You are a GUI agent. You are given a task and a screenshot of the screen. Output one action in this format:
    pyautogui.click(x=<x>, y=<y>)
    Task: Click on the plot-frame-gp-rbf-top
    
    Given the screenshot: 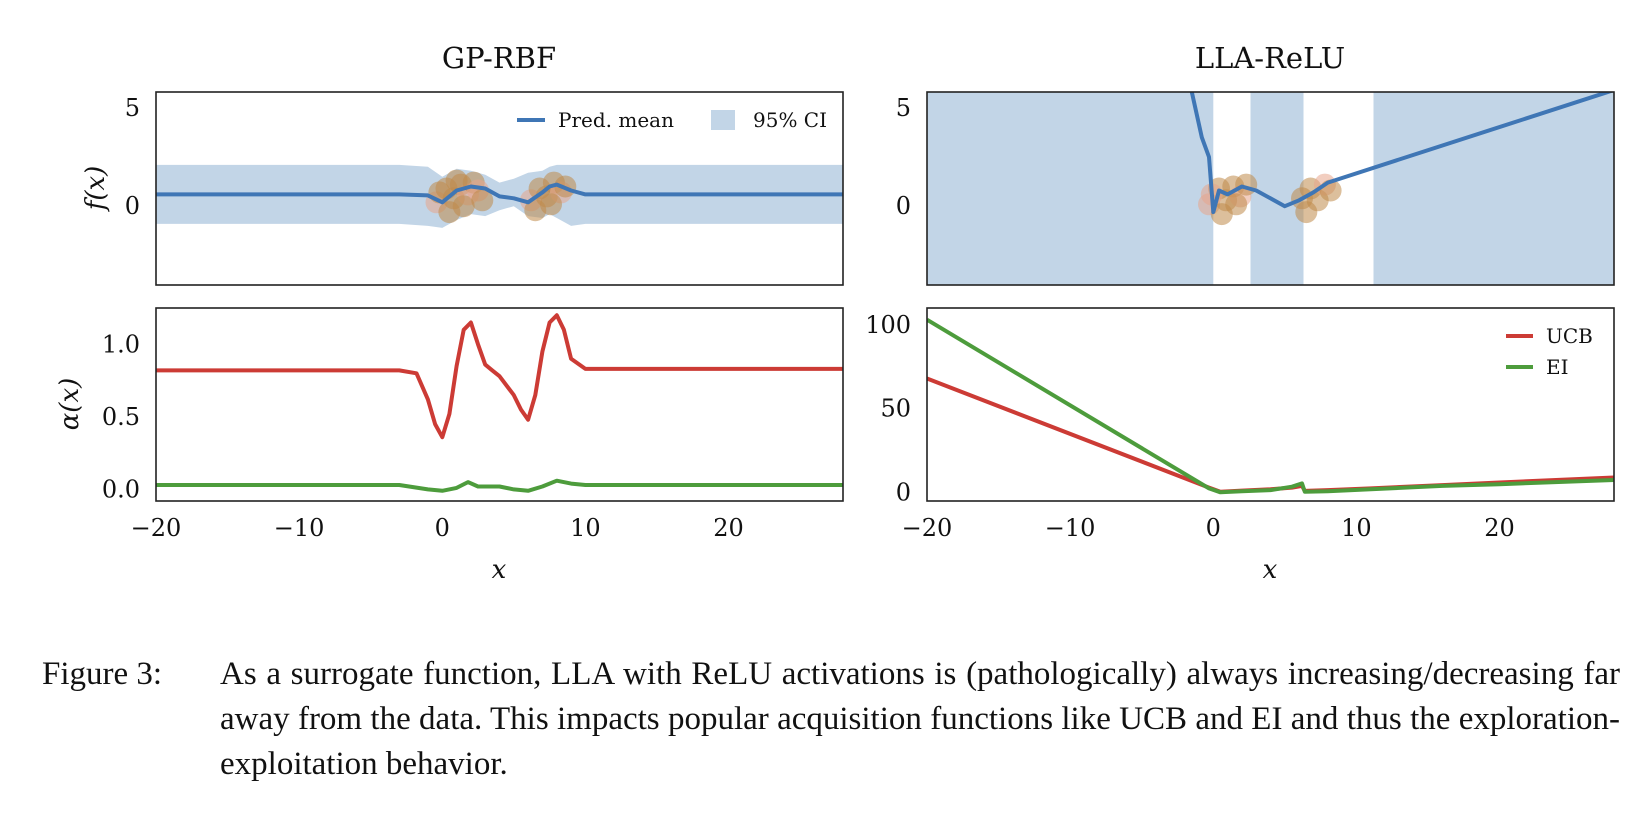 What is the action you would take?
    pyautogui.click(x=499, y=188)
    